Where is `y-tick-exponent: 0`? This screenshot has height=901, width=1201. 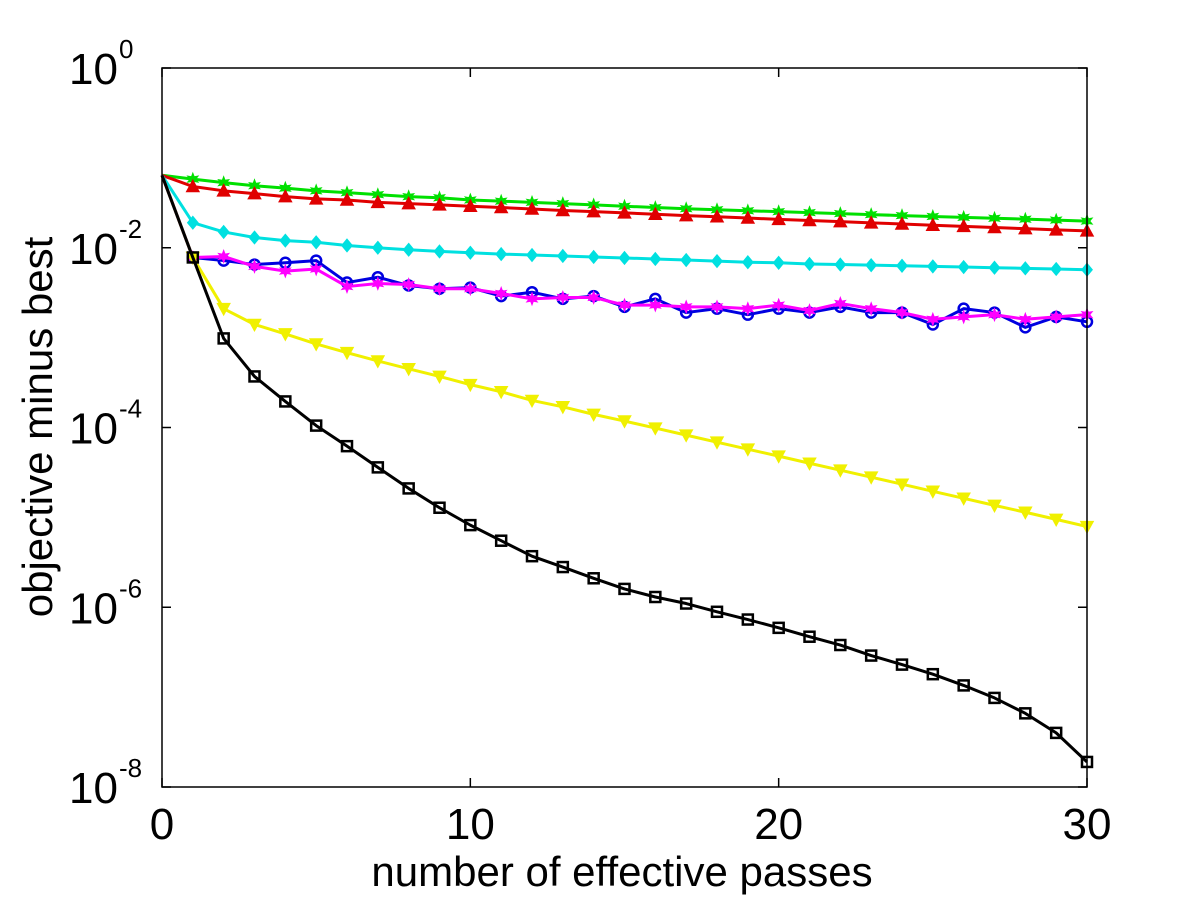 y-tick-exponent: 0 is located at coordinates (126, 49).